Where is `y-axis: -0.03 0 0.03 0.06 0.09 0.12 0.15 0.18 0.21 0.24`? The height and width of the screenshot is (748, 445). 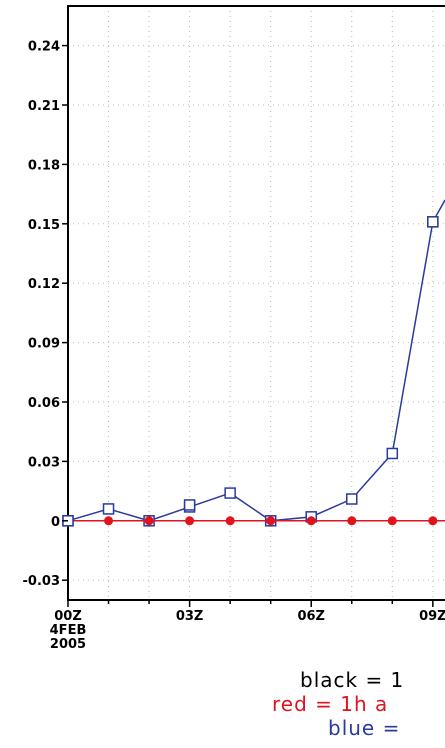 y-axis: -0.03 0 0.03 0.06 0.09 0.12 0.15 0.18 0.21 0.24 is located at coordinates (45, 314).